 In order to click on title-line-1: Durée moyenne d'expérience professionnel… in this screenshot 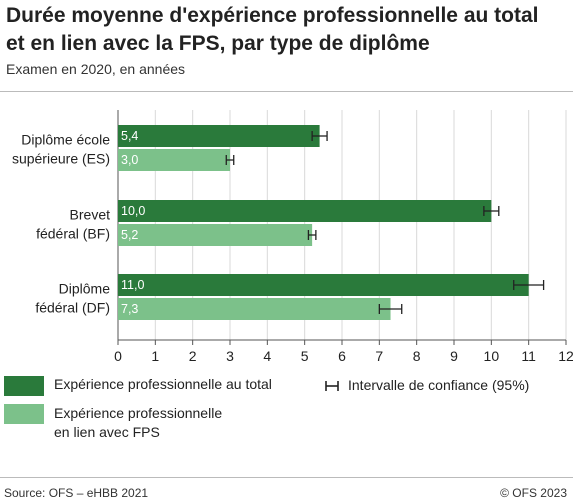, I will do `click(272, 15)`.